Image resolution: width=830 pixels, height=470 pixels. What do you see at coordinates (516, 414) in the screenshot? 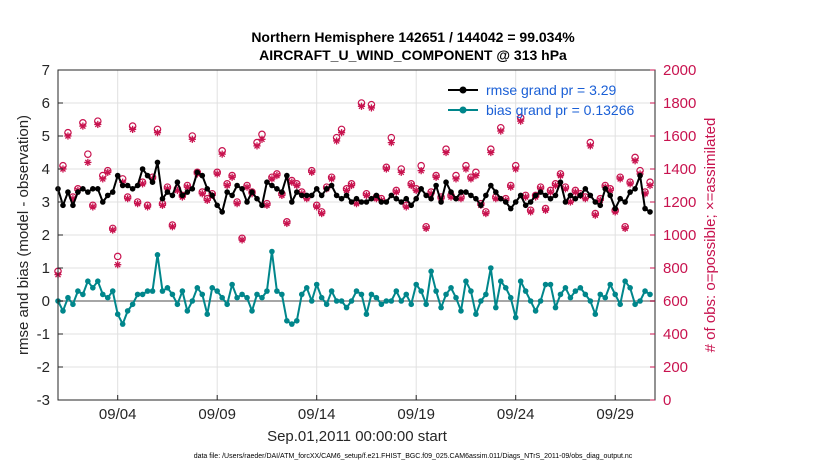
I see `x-tick-label: 09/24` at bounding box center [516, 414].